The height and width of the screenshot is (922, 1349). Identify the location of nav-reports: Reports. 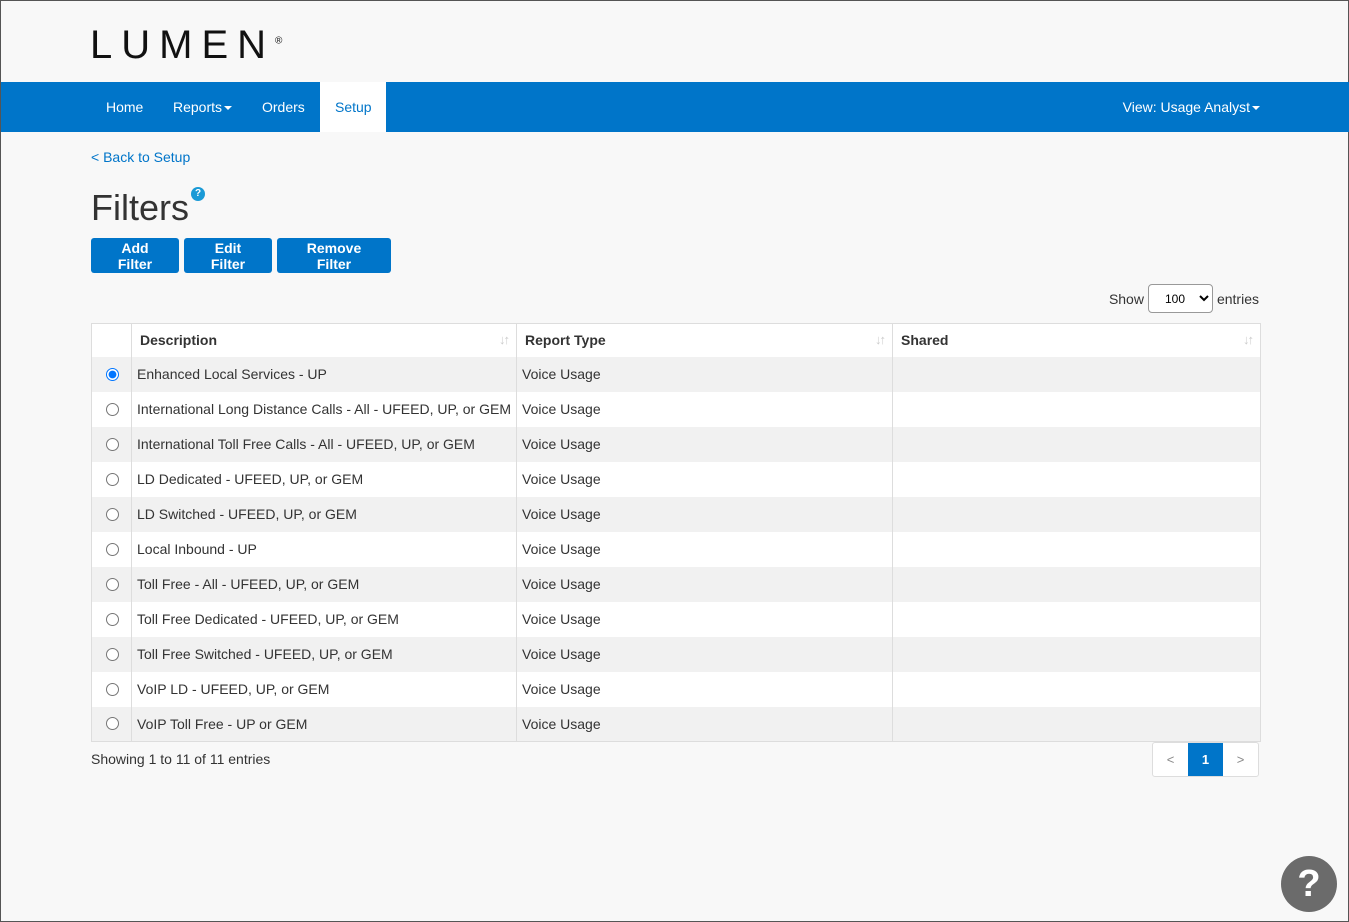
(202, 107).